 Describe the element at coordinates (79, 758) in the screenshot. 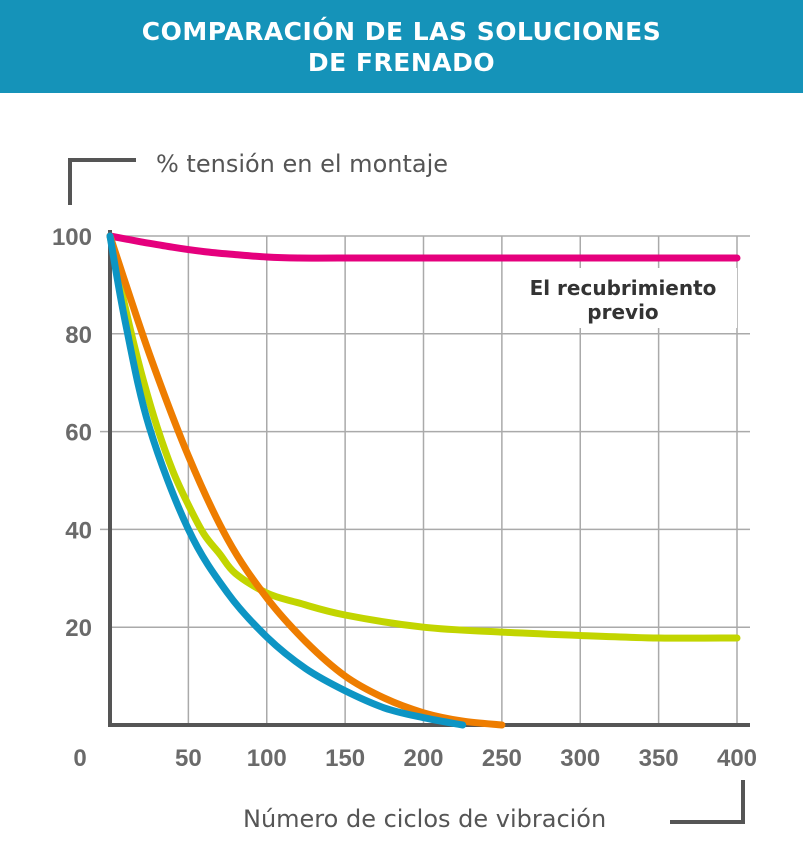

I see `x-tick-label: 0` at that location.